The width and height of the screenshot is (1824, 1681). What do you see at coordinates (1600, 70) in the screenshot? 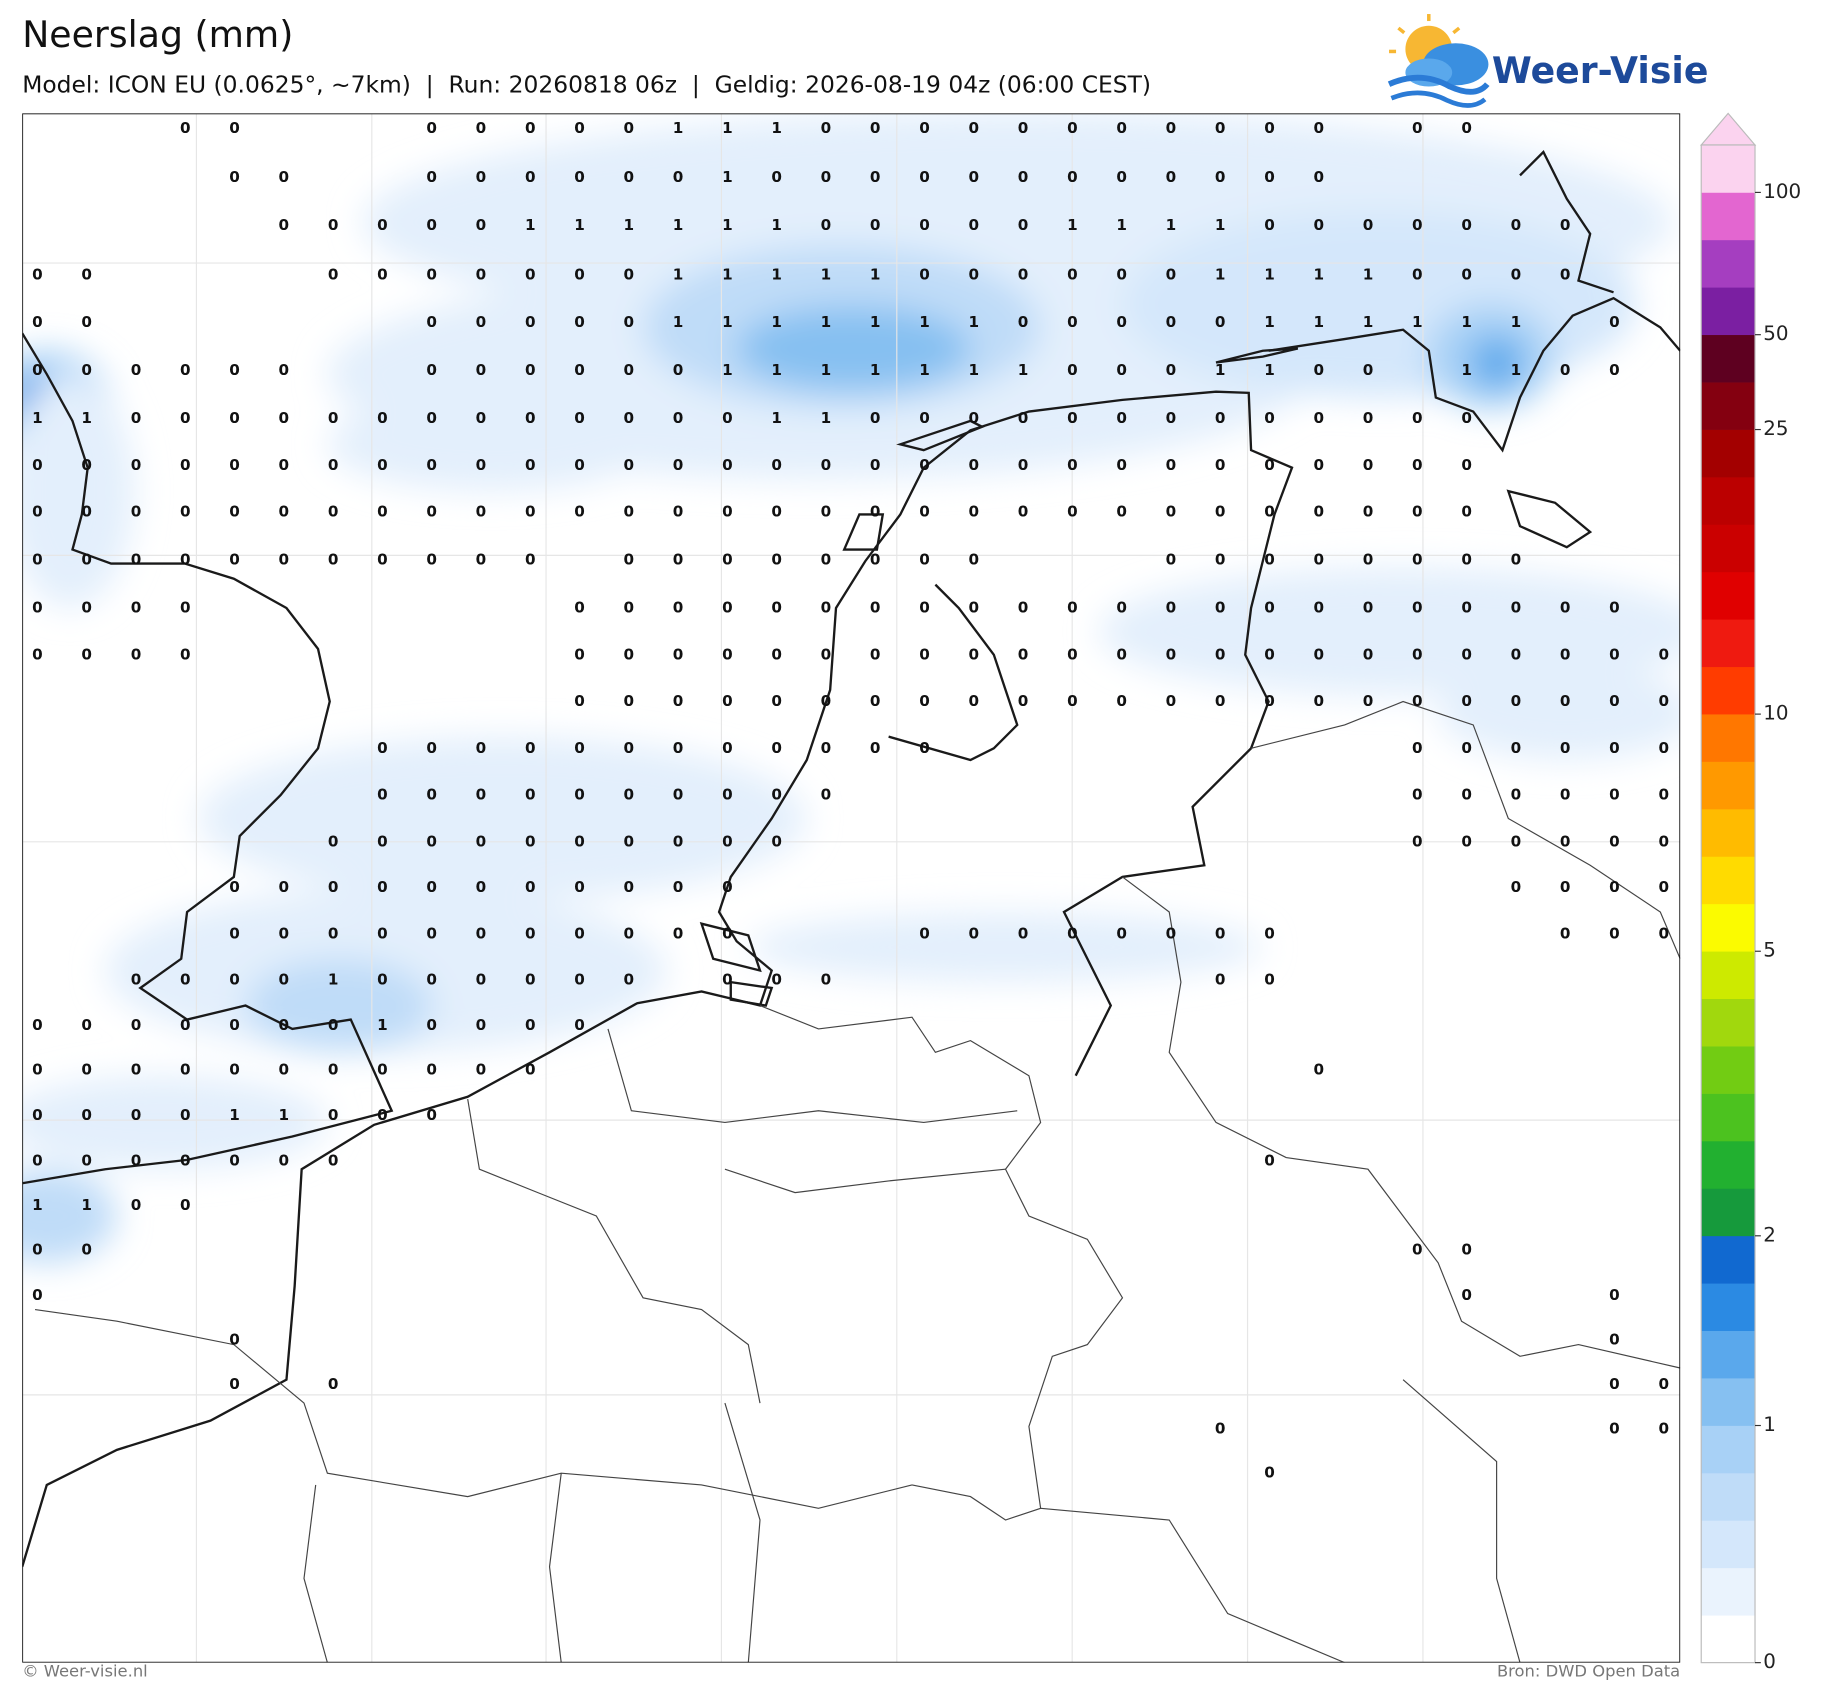
I see `logo-text: Weer-Visie` at bounding box center [1600, 70].